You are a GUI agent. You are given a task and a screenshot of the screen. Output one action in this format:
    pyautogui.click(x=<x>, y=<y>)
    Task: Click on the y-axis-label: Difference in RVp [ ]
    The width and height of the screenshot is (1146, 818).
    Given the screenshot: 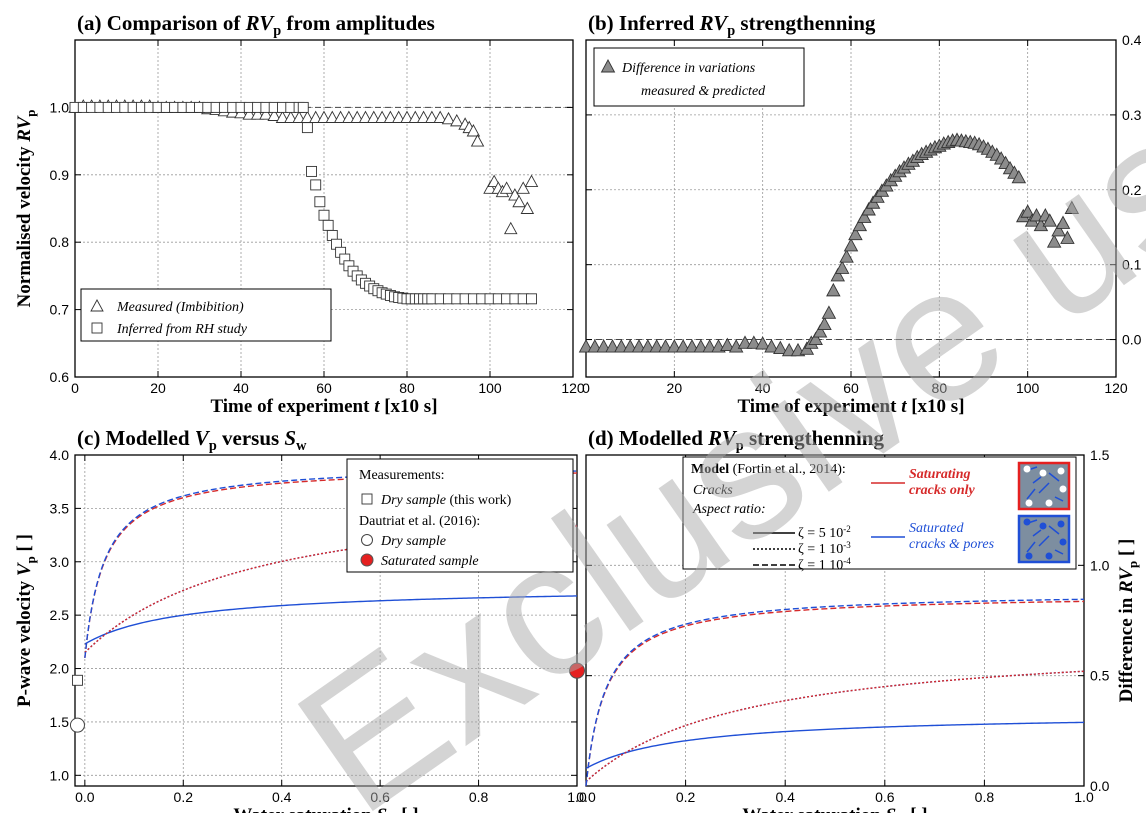 What is the action you would take?
    pyautogui.click(x=1128, y=621)
    